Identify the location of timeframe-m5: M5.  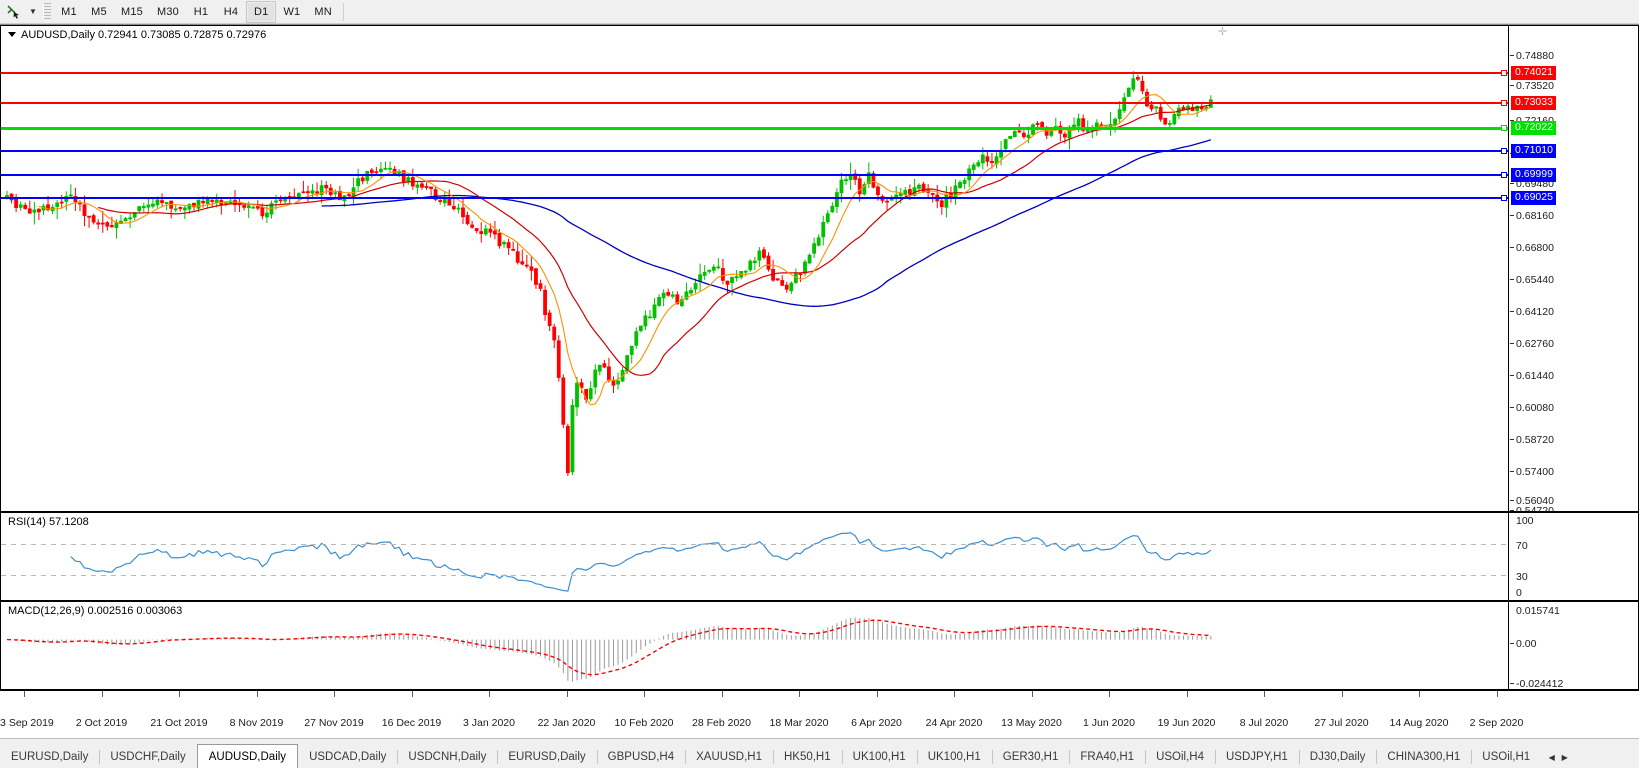
(99, 11).